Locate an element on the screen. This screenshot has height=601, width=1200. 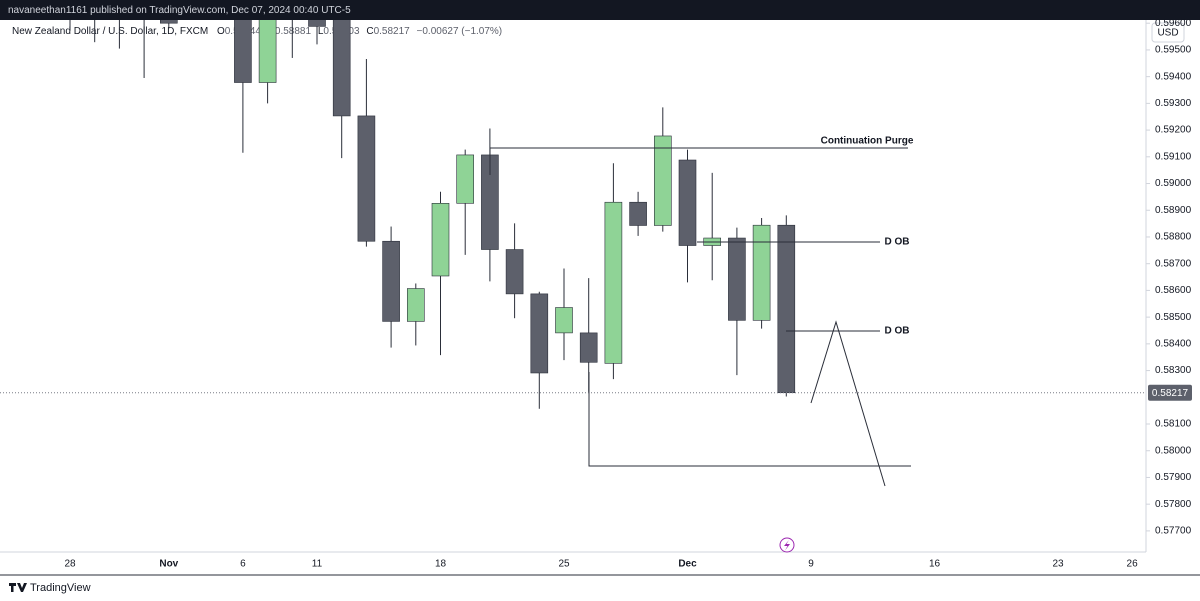
legend-key: O is located at coordinates (221, 31).